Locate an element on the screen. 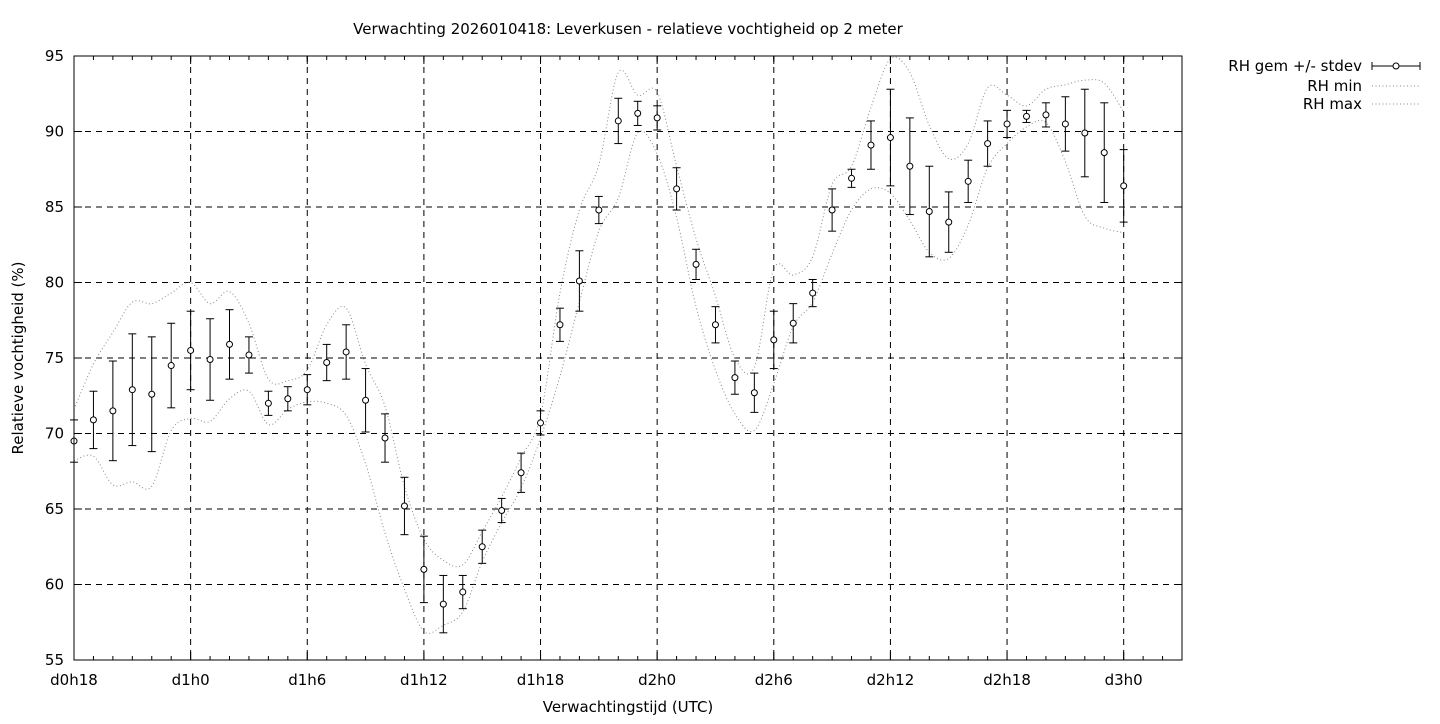 This screenshot has width=1440, height=724. x-tick-label: d2h18 is located at coordinates (1007, 680).